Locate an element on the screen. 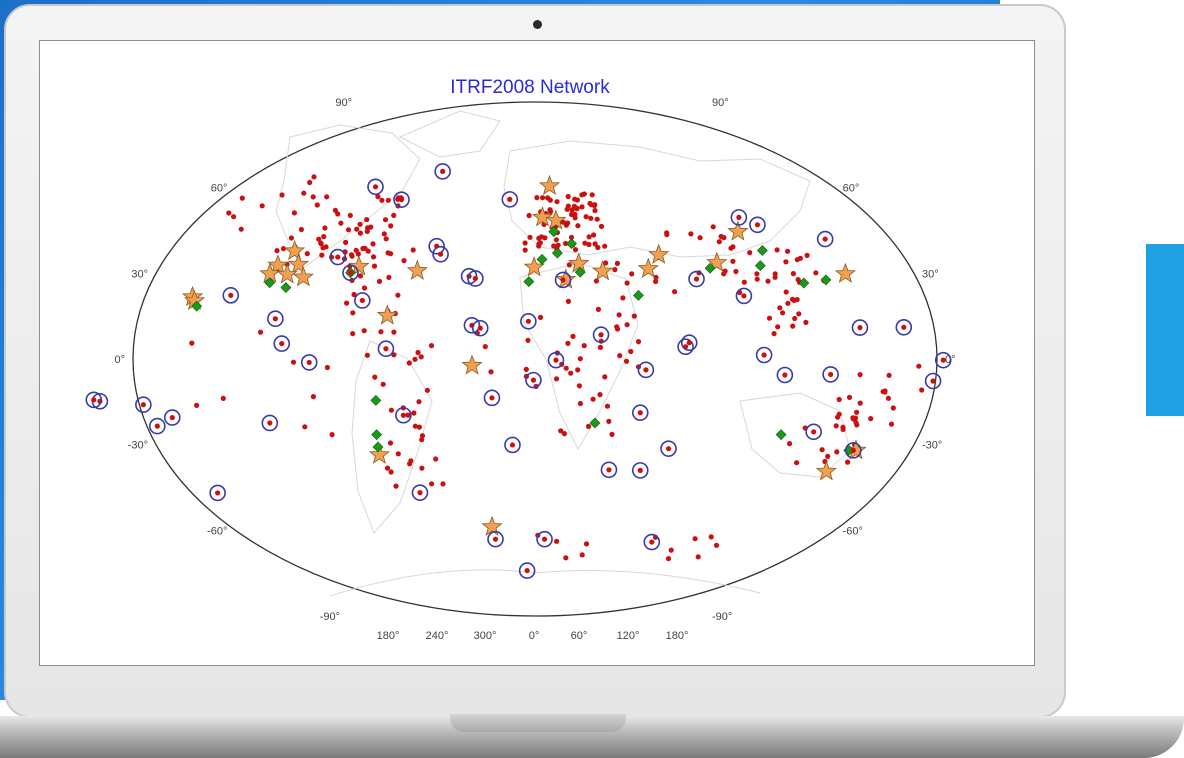 This screenshot has width=1184, height=758. lat-label-left: 0° is located at coordinates (119, 360).